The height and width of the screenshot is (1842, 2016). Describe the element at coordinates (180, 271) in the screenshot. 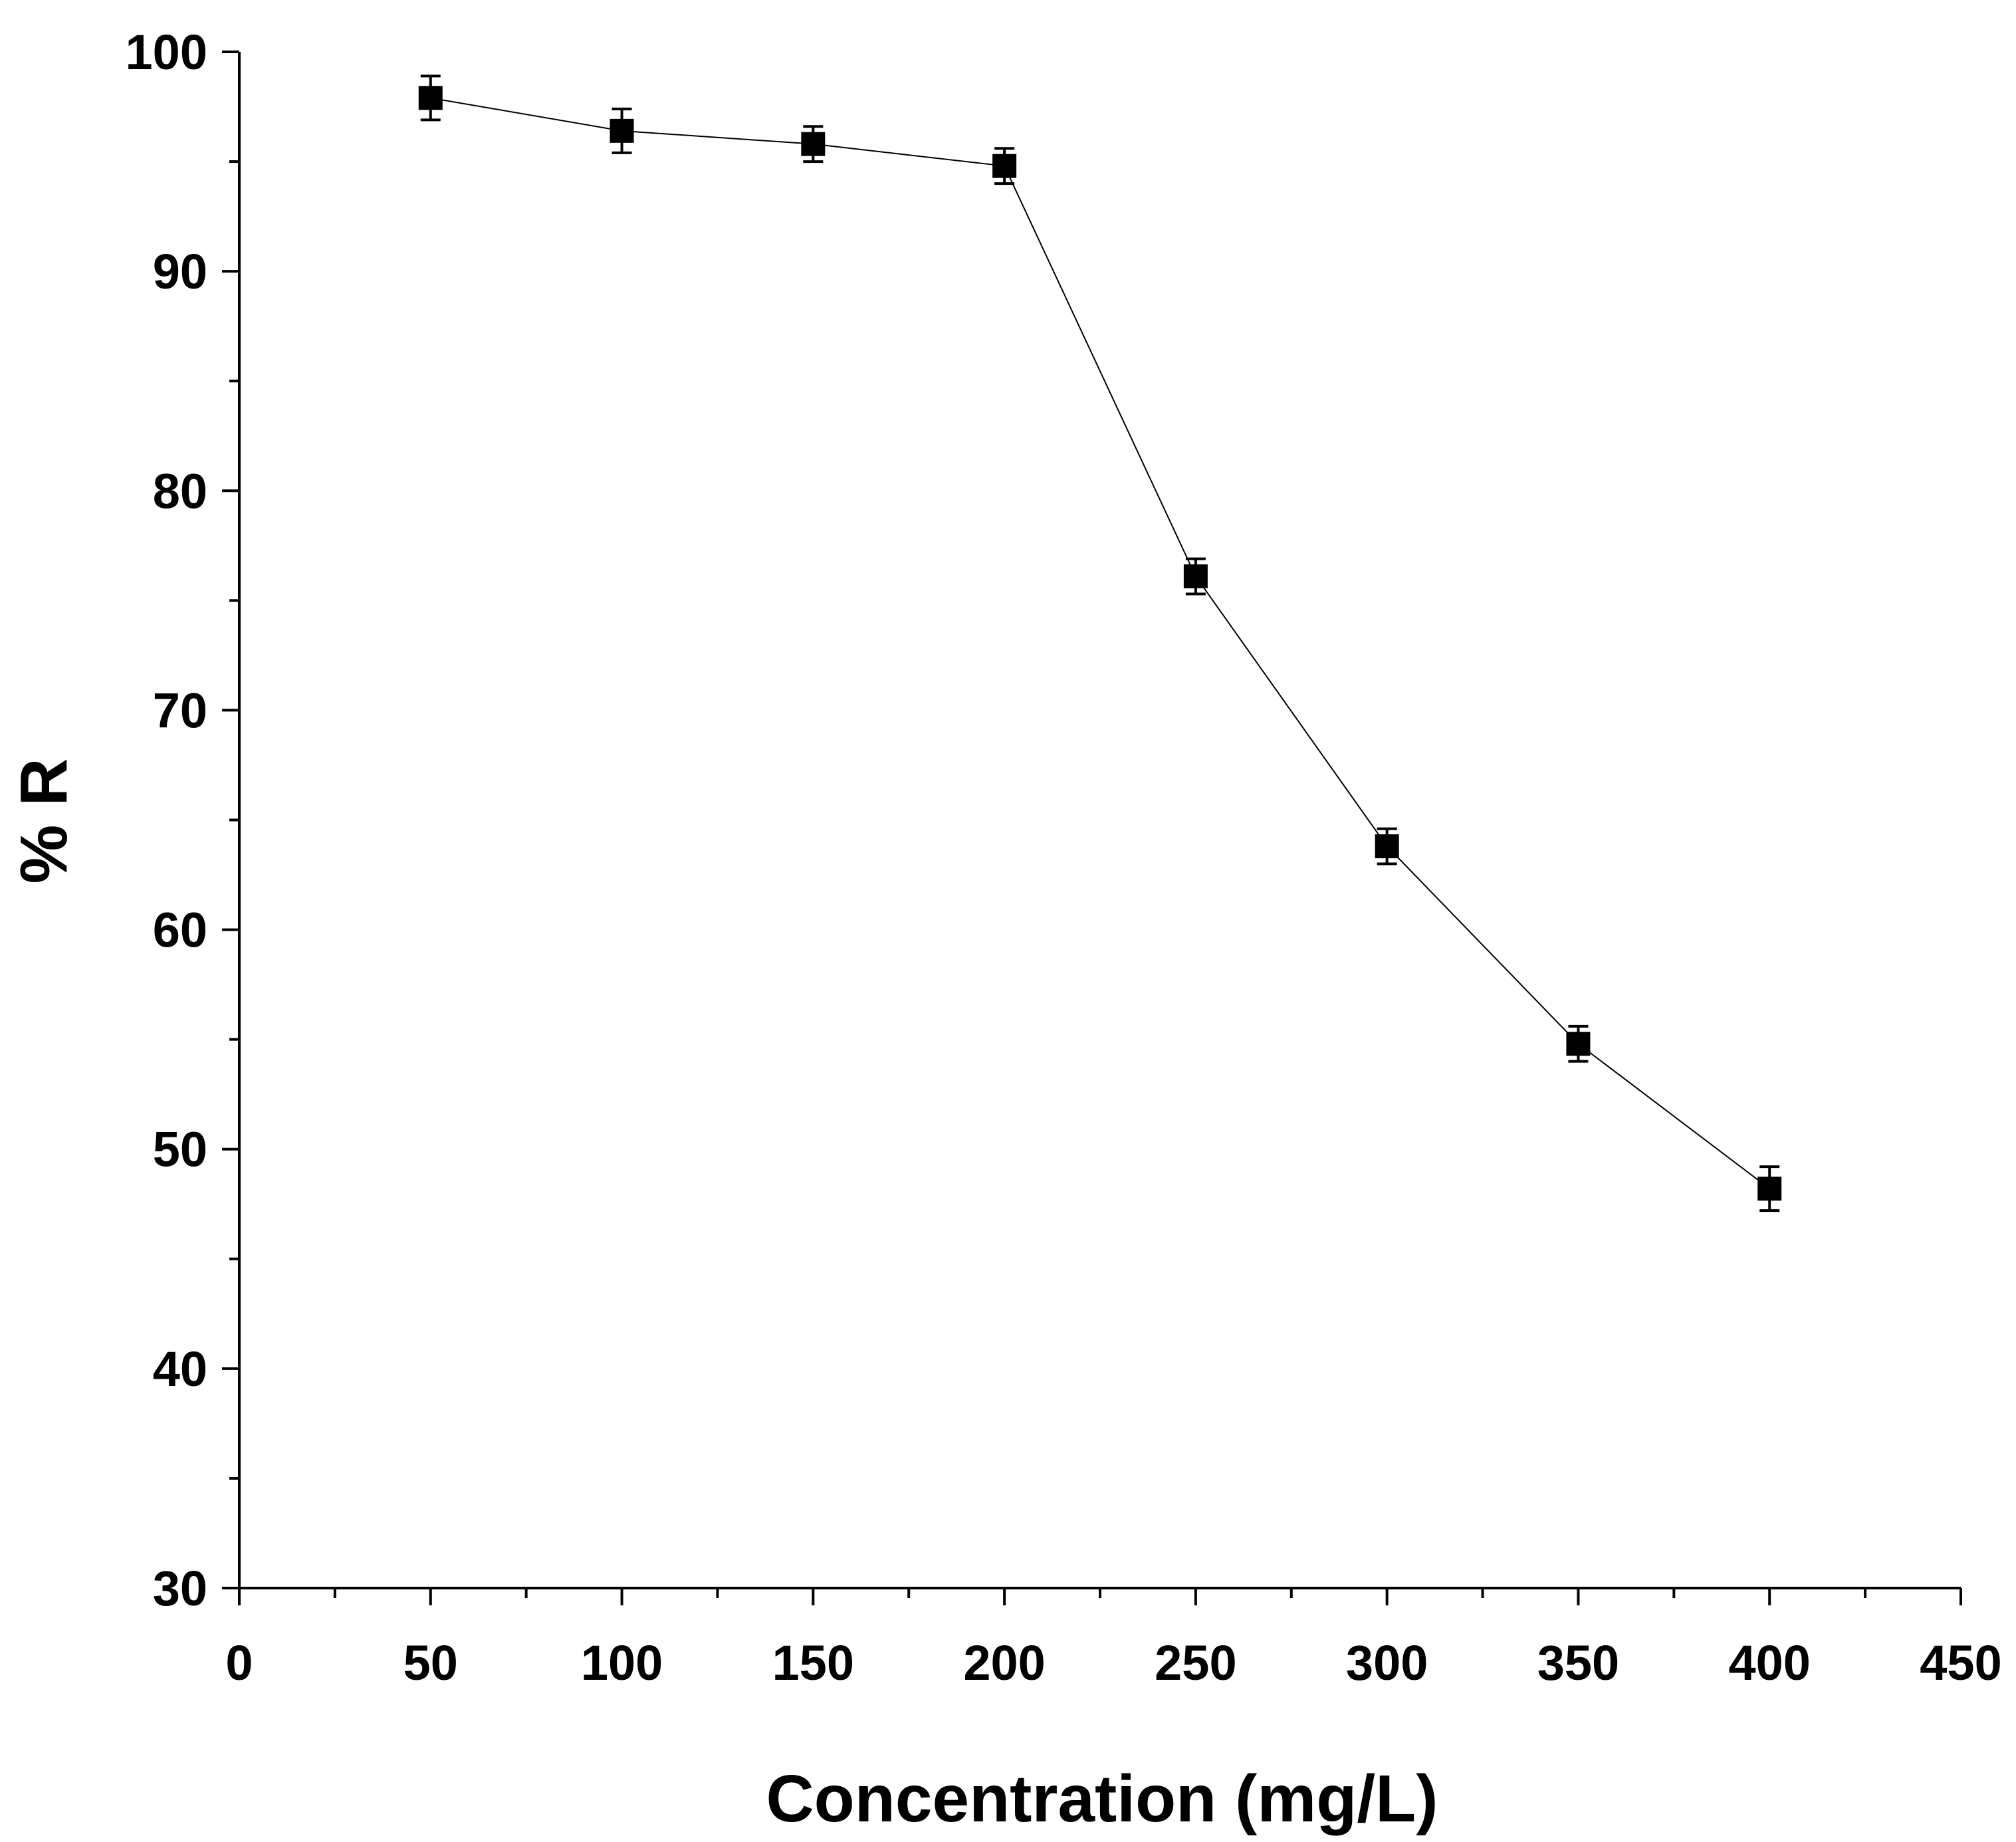

I see `y-tick-label: 90` at that location.